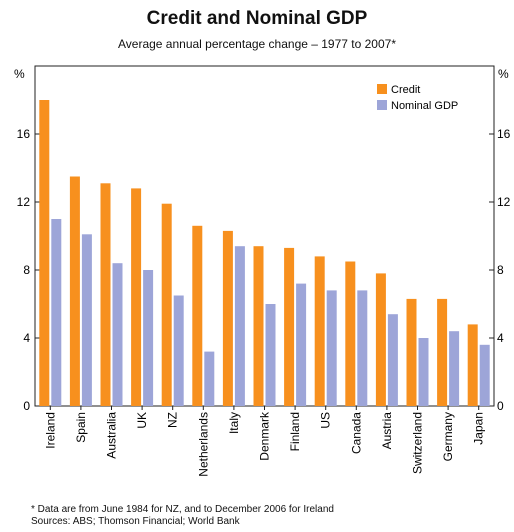 The image size is (514, 532). Describe the element at coordinates (380, 339) in the screenshot. I see `credit-bar-austria` at that location.